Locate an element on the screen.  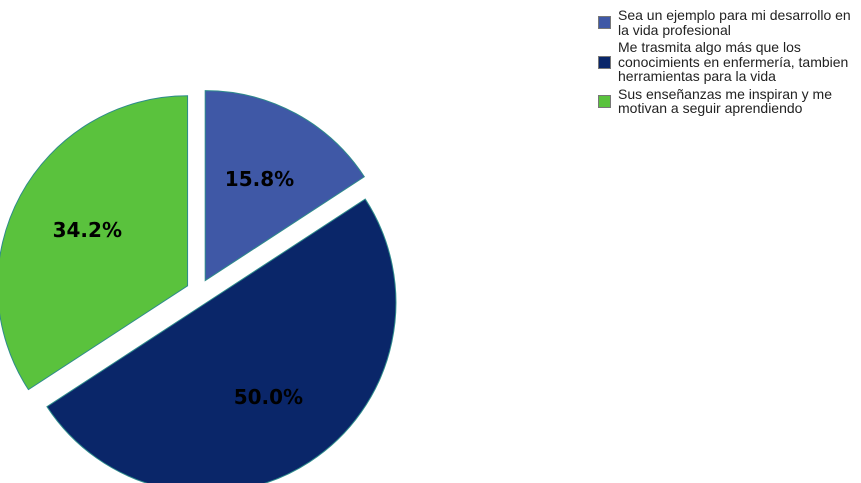
slice-label-2: 50.0% is located at coordinates (268, 397).